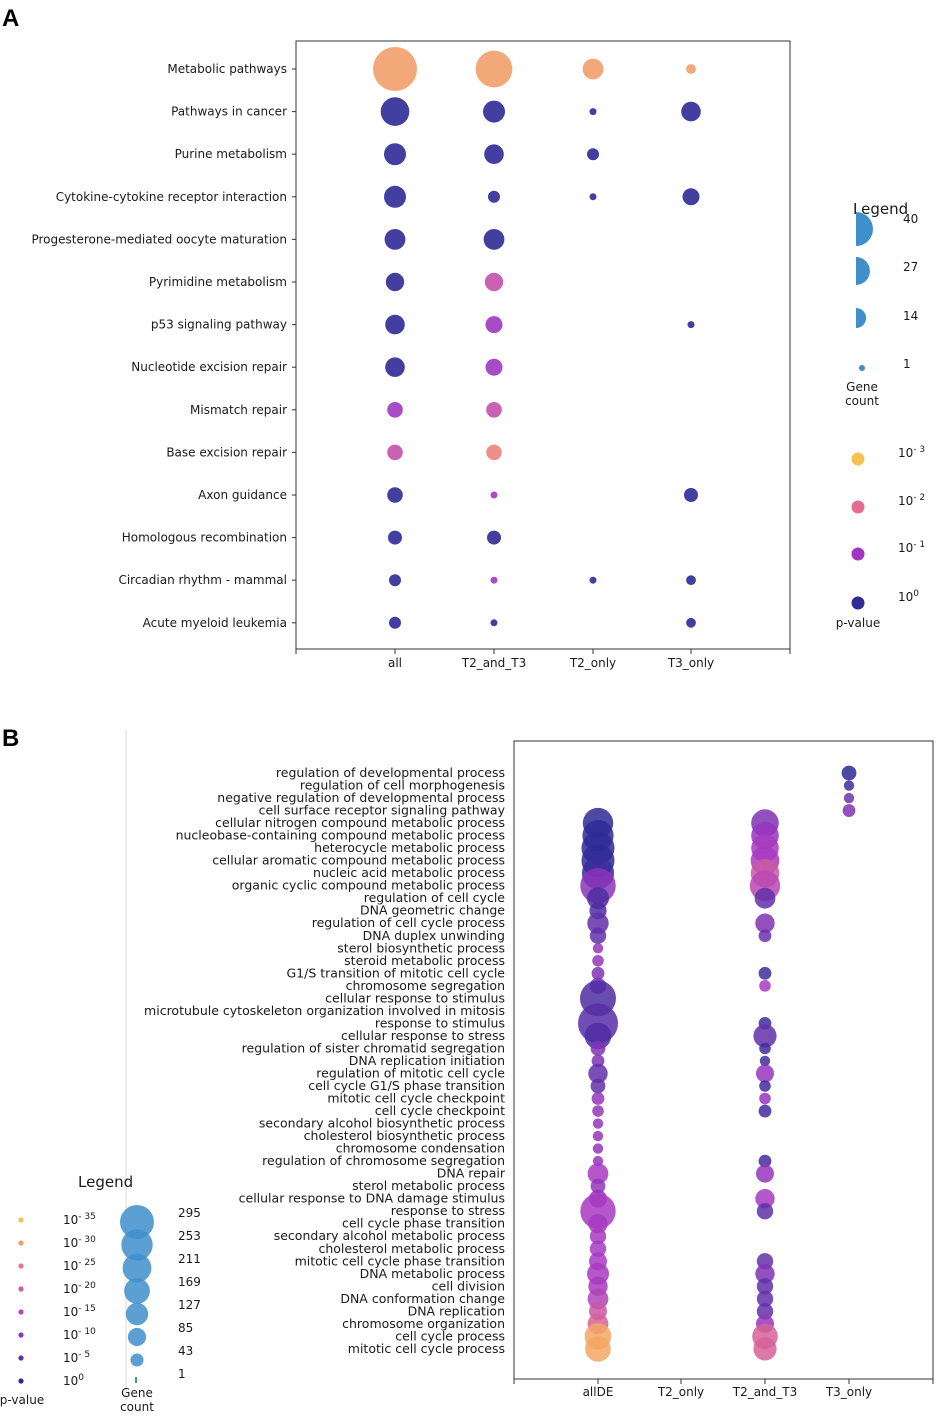 This screenshot has height=1418, width=945. Describe the element at coordinates (448, 1210) in the screenshot. I see `go-term-label: response to stress` at that location.